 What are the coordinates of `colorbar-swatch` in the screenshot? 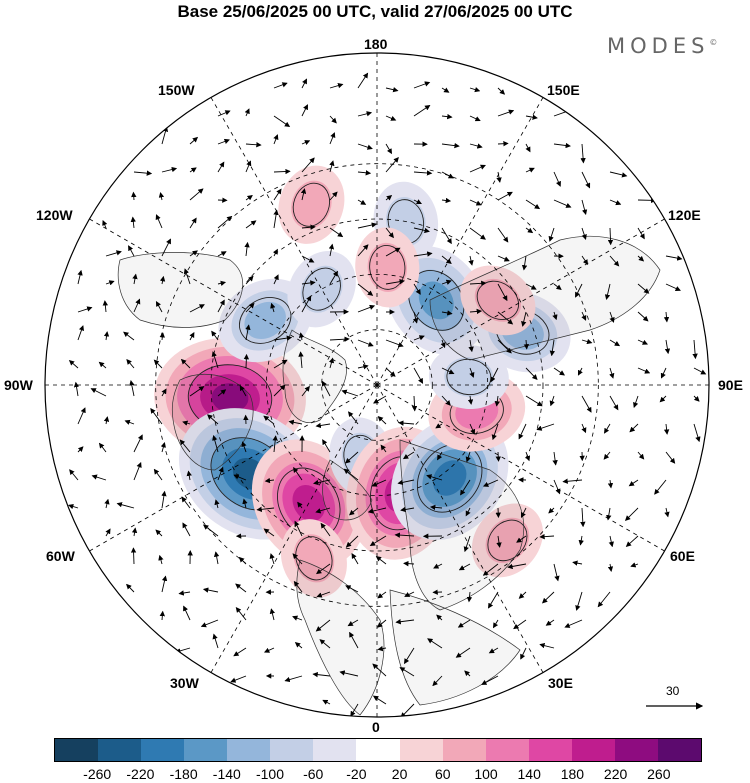 It's located at (593, 750).